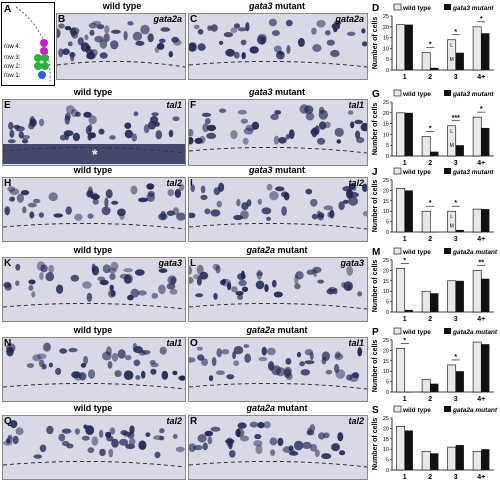 The height and width of the screenshot is (482, 500). I want to click on panel-letter-b: B, so click(62, 19).